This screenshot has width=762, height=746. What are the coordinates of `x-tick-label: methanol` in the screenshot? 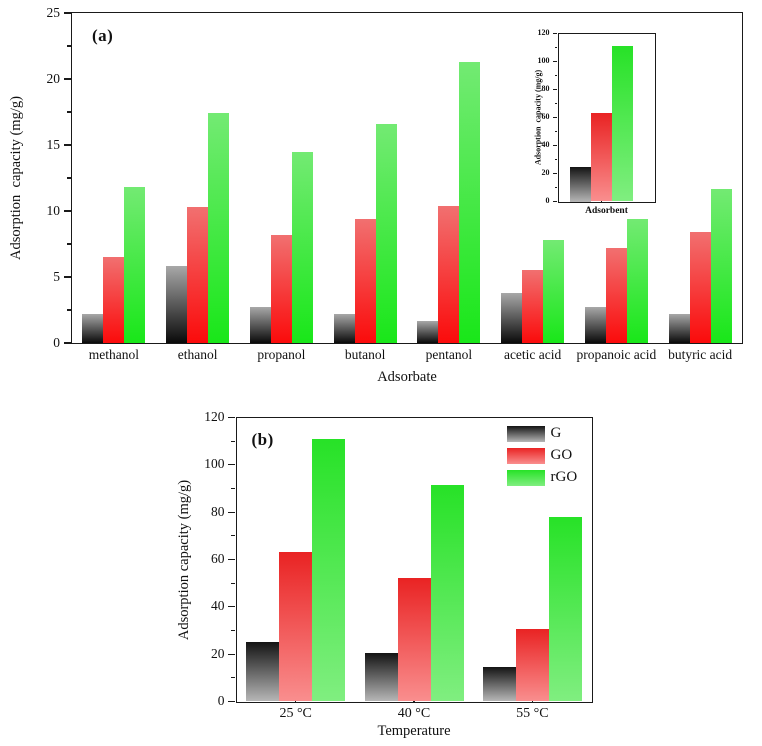 It's located at (113, 354).